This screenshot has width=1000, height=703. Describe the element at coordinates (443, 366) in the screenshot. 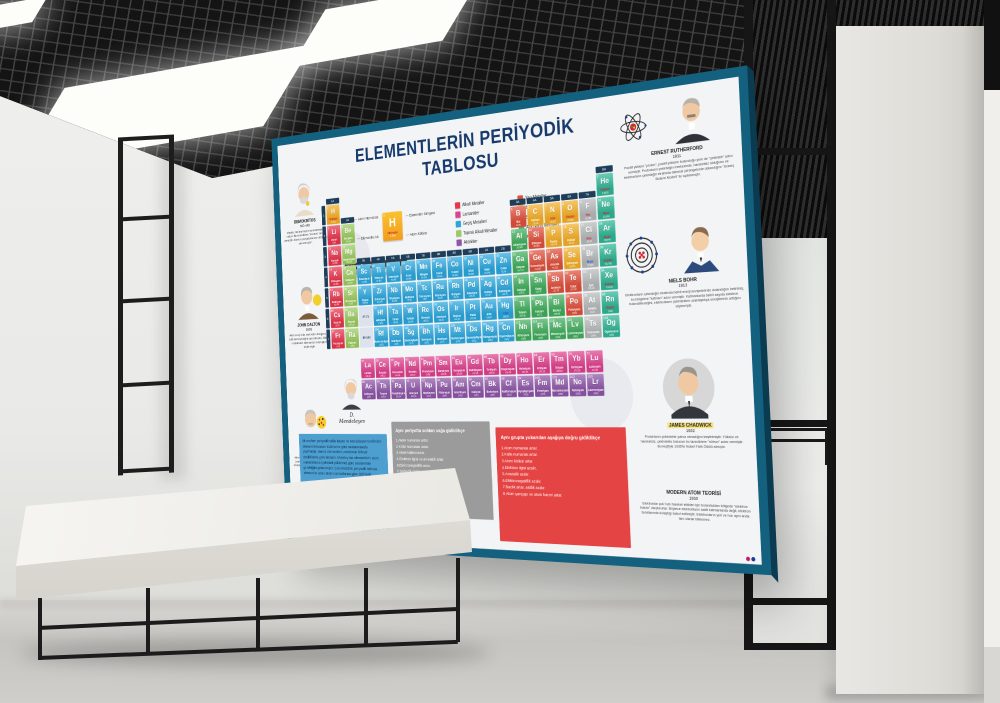

I see `element-cell-sm: 62 Sm Samaryum 150,36` at that location.